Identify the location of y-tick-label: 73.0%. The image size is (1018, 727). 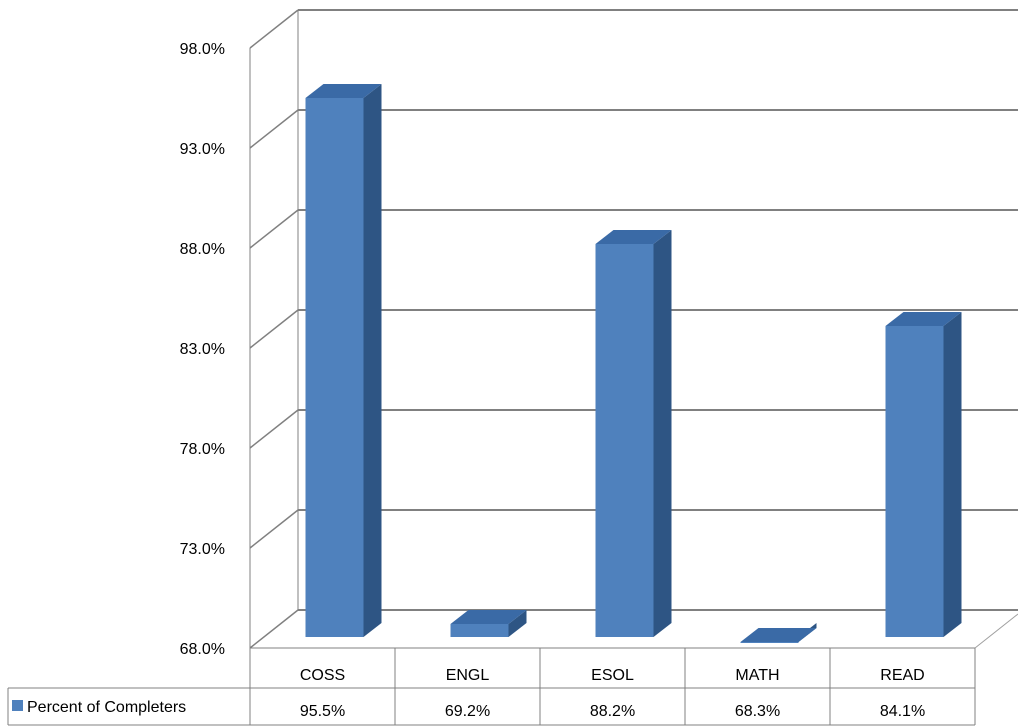
(202, 549).